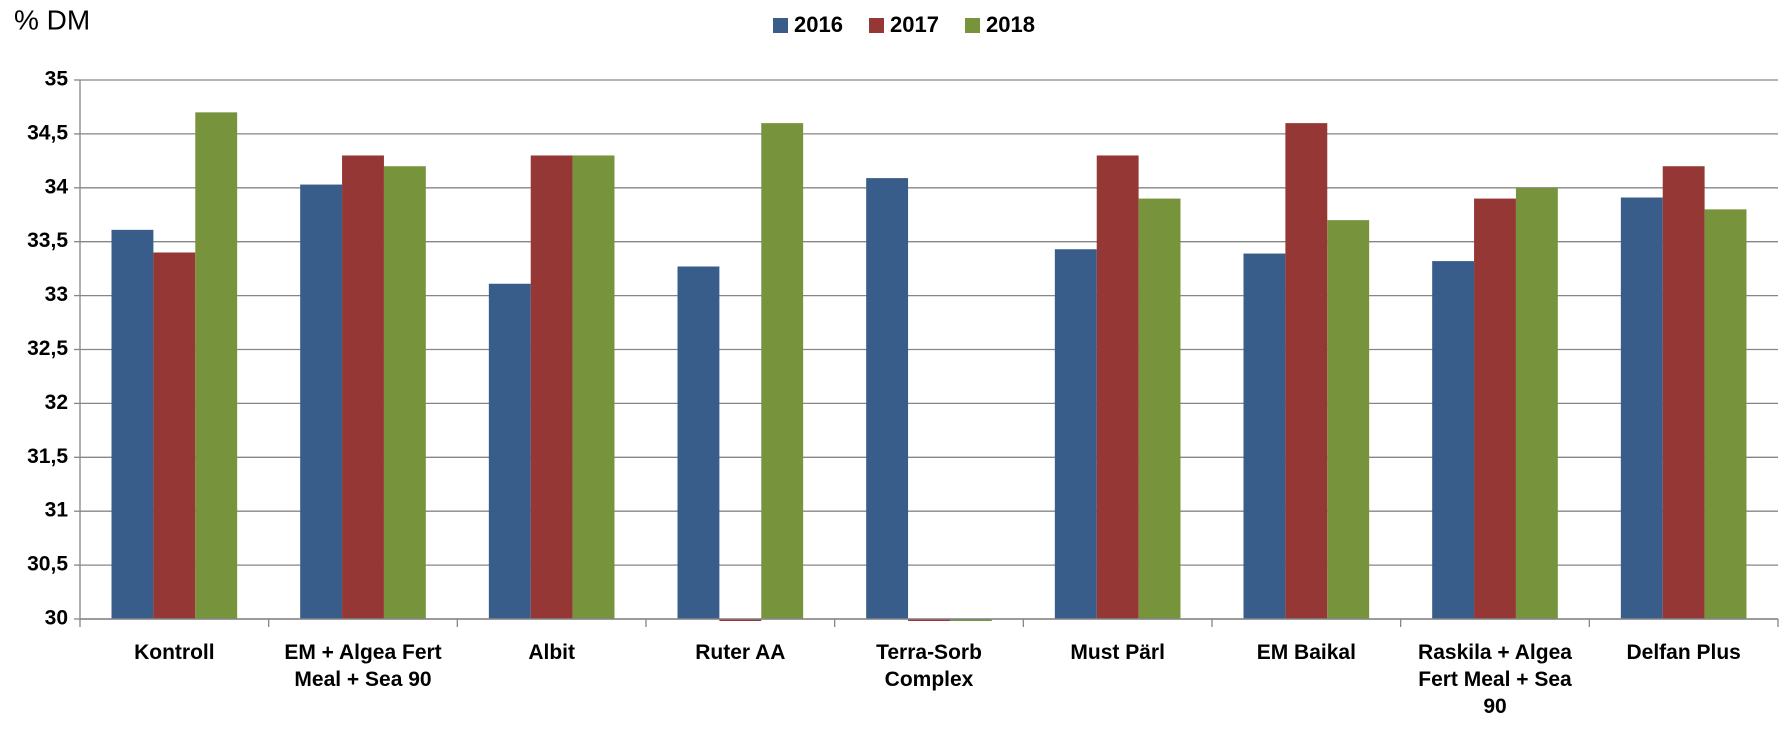 The image size is (1785, 729). Describe the element at coordinates (56, 294) in the screenshot. I see `y-tick-label: 33` at that location.